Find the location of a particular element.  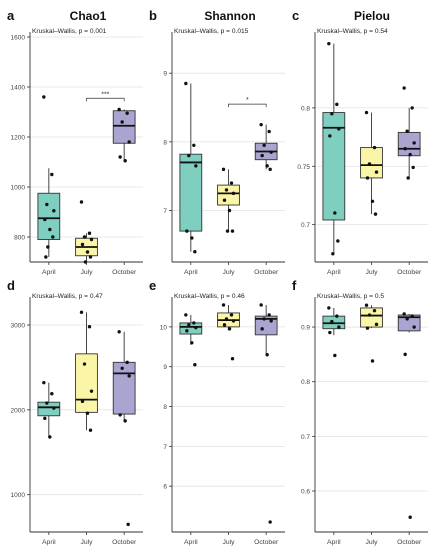

panel-title: Pielou is located at coordinates (372, 16).